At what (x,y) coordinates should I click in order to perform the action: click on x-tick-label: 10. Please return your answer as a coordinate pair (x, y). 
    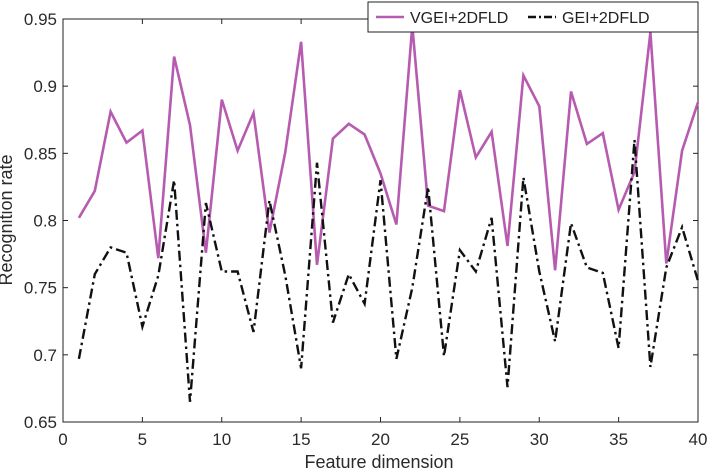
    Looking at the image, I should click on (221, 439).